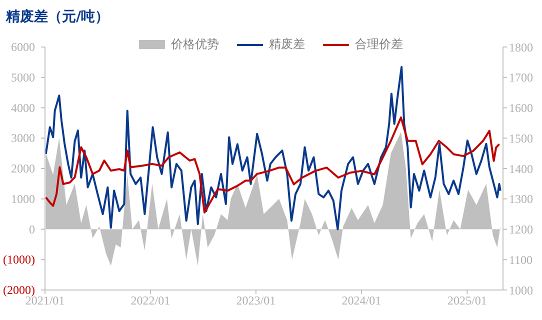 The image size is (542, 320). What do you see at coordinates (521, 199) in the screenshot?
I see `y2-tick-label: 1300` at bounding box center [521, 199].